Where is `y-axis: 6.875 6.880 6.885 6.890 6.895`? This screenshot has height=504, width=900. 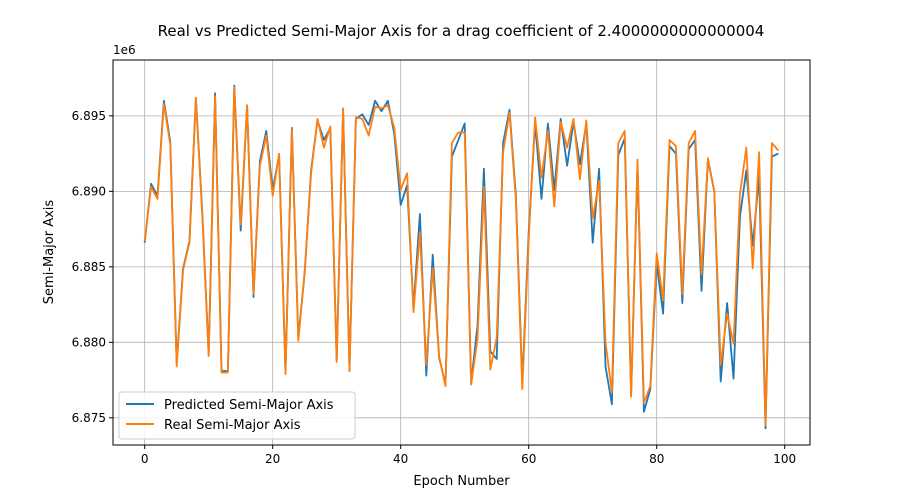 y-axis: 6.875 6.880 6.885 6.890 6.895 is located at coordinates (92, 267).